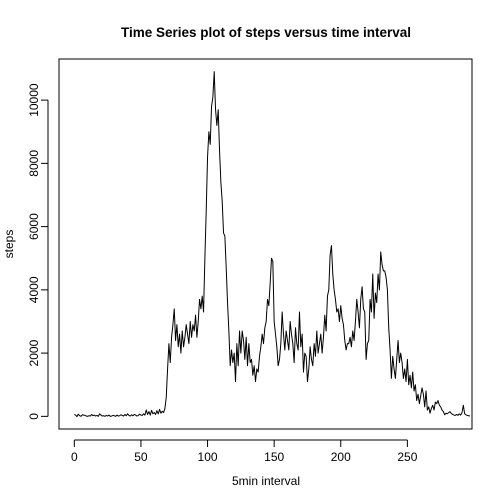 This screenshot has width=504, height=504. What do you see at coordinates (141, 457) in the screenshot?
I see `x-tick-label: 50` at bounding box center [141, 457].